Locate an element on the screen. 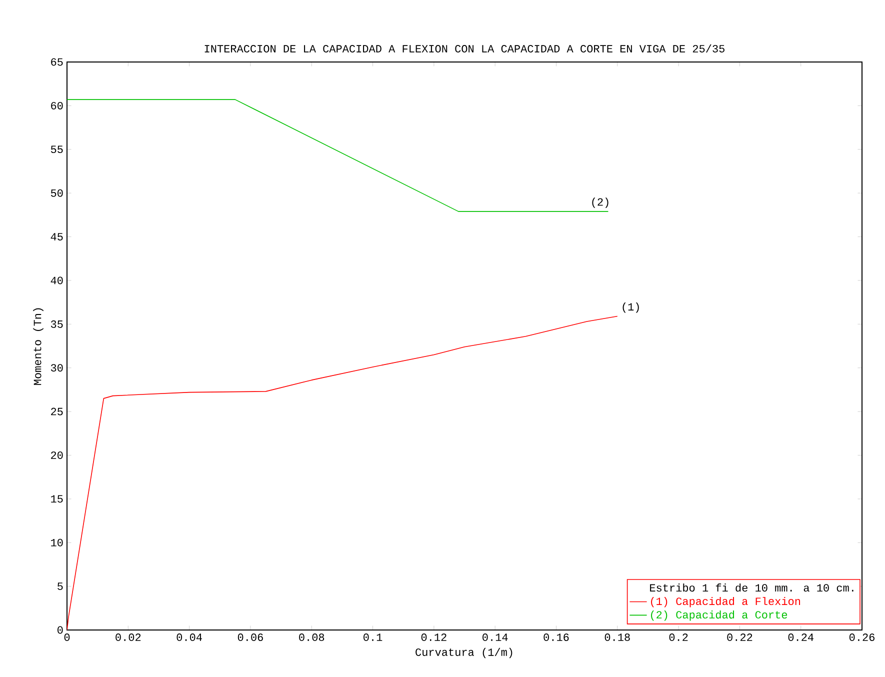 This screenshot has height=677, width=885. x-tick-label: 0.16 is located at coordinates (556, 637).